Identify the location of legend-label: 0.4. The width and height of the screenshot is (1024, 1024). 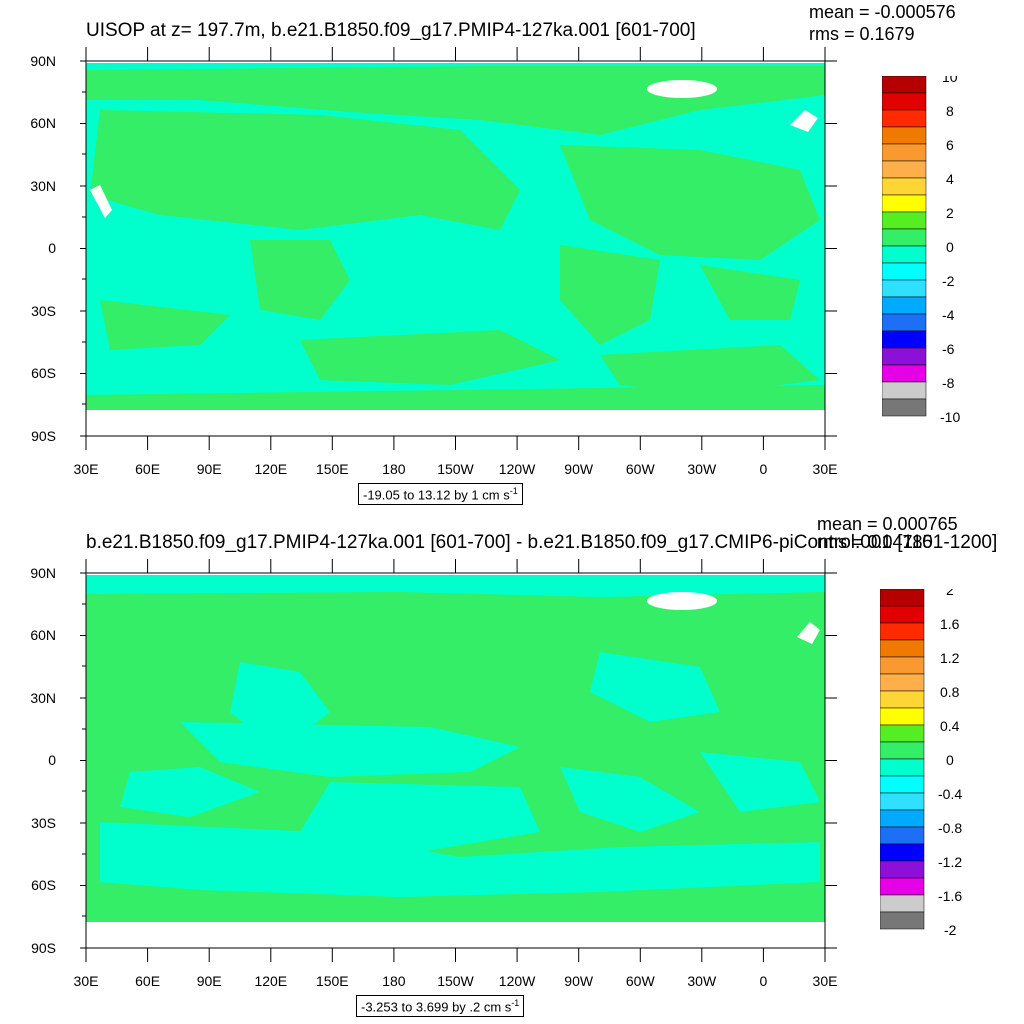
(950, 726).